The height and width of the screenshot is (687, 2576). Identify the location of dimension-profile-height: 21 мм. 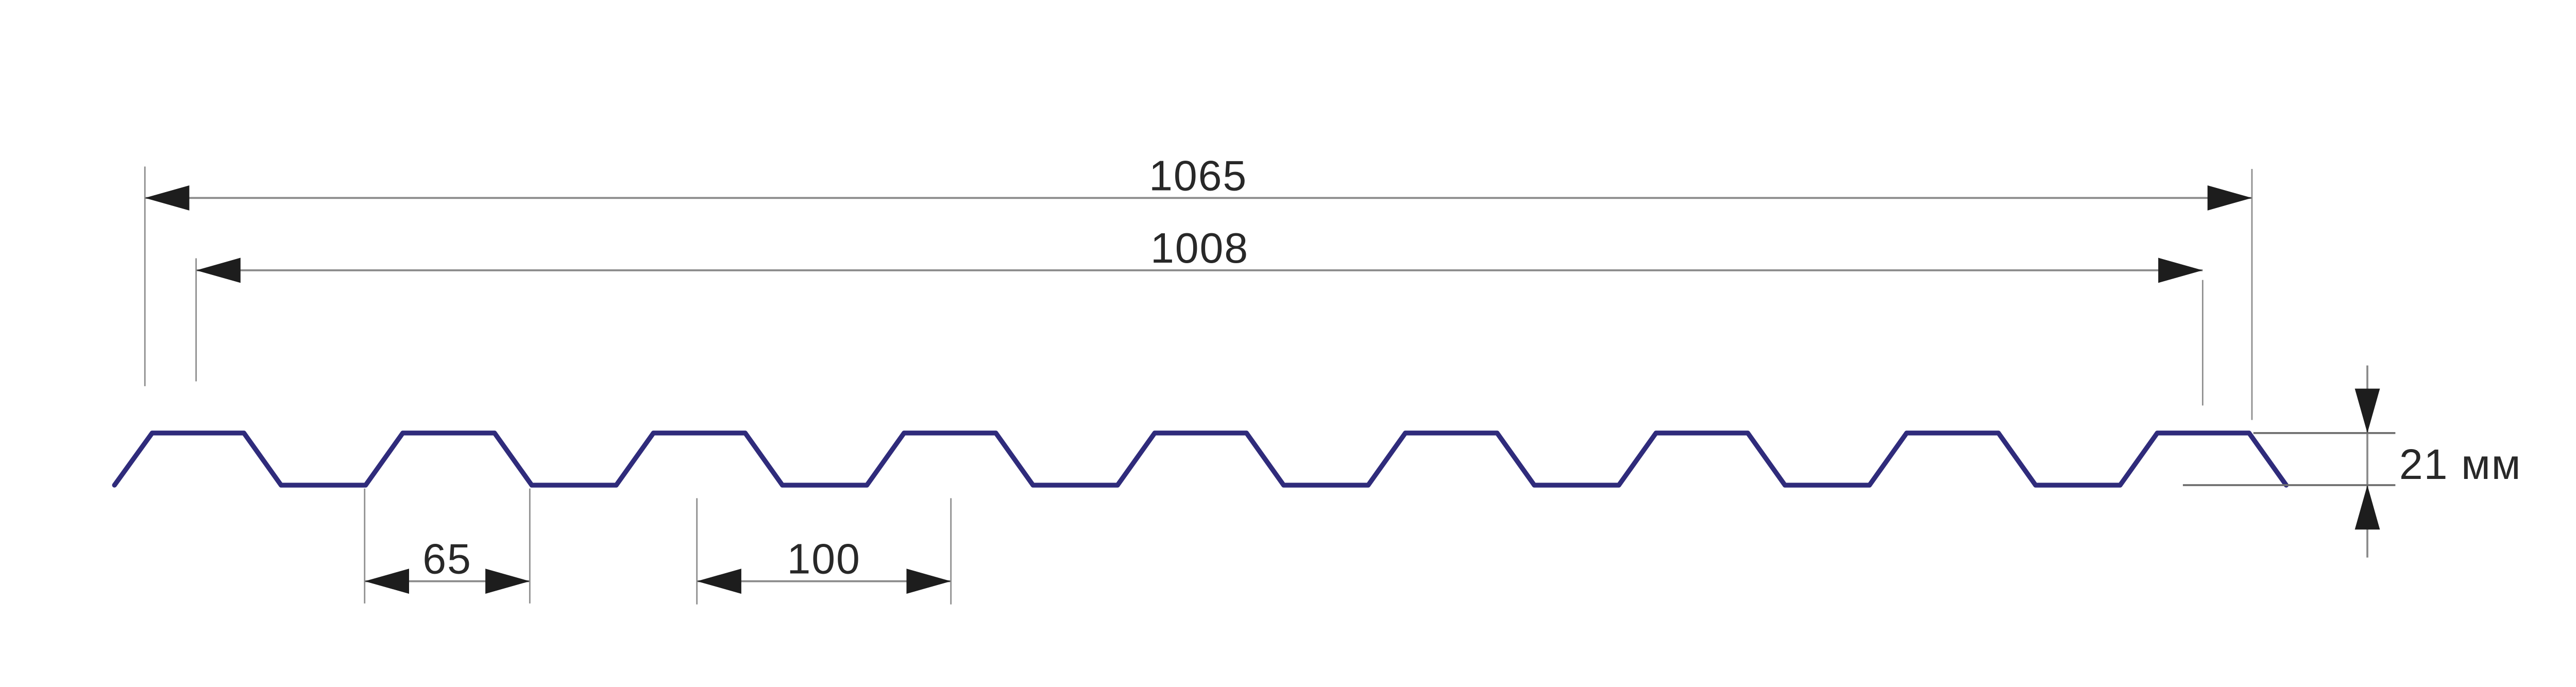
(2351, 461).